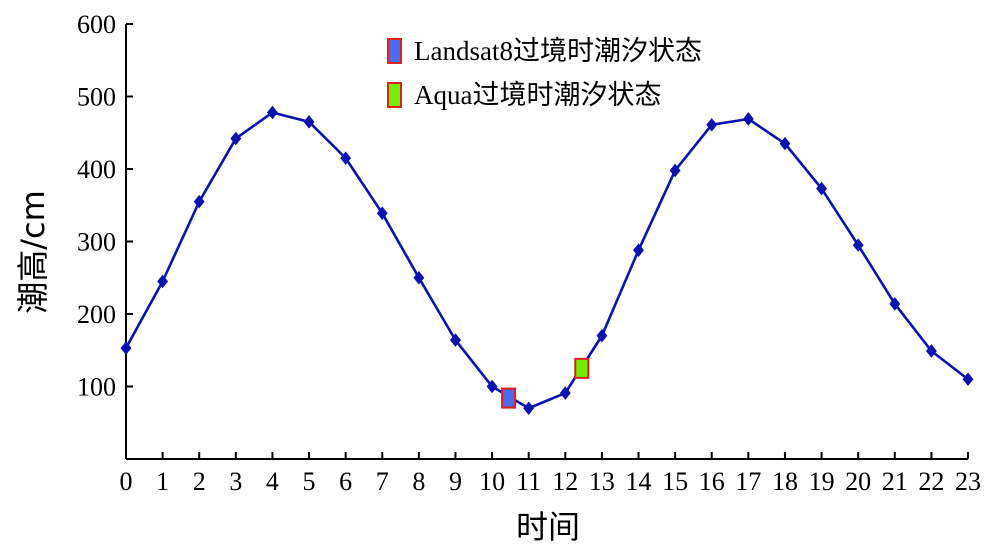 This screenshot has width=1000, height=556. What do you see at coordinates (345, 481) in the screenshot?
I see `x-tick-label: 6` at bounding box center [345, 481].